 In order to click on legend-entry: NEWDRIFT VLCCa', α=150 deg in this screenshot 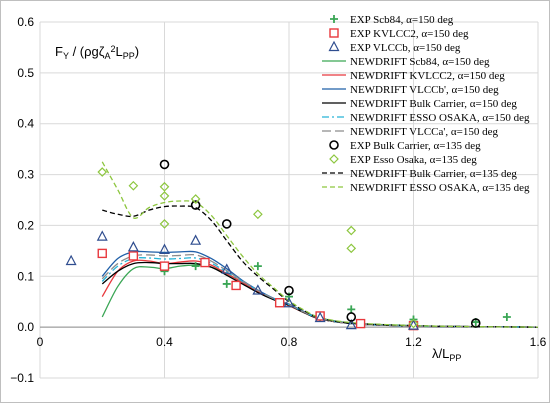, I will do `click(410, 132)`.